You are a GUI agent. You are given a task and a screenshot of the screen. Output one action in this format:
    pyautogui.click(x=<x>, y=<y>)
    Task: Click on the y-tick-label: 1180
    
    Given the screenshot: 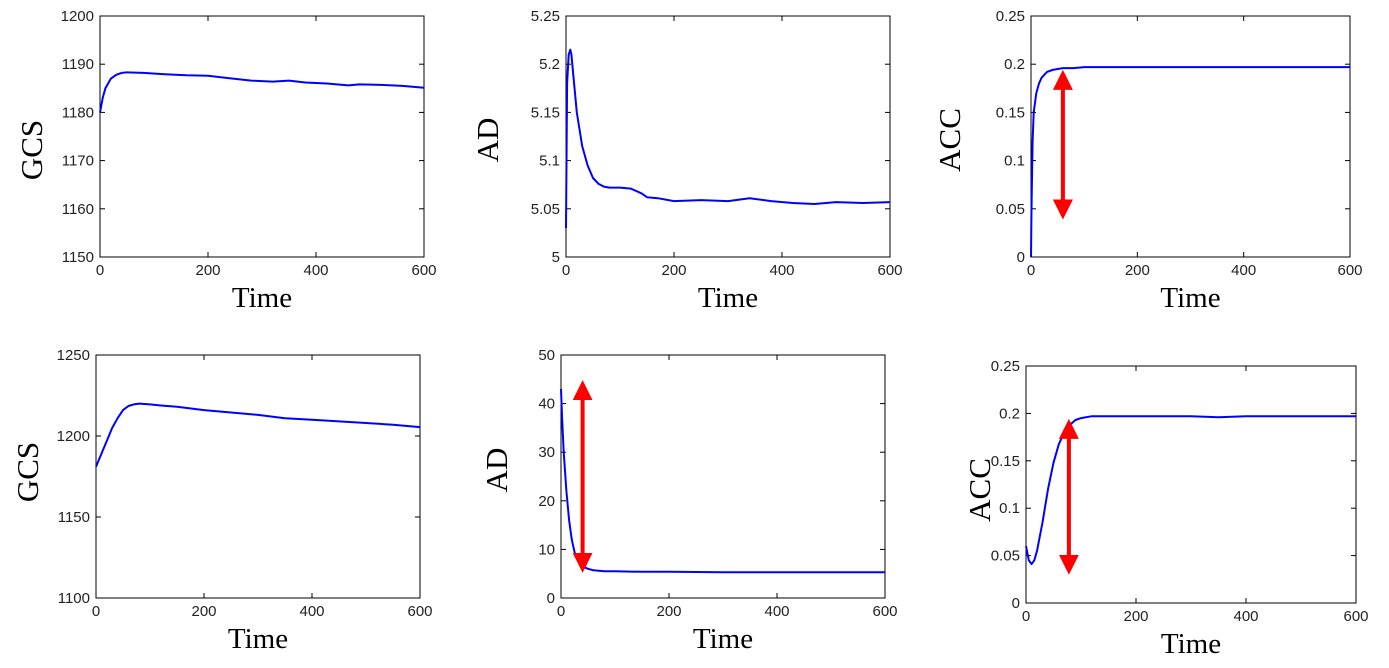 What is the action you would take?
    pyautogui.click(x=78, y=112)
    